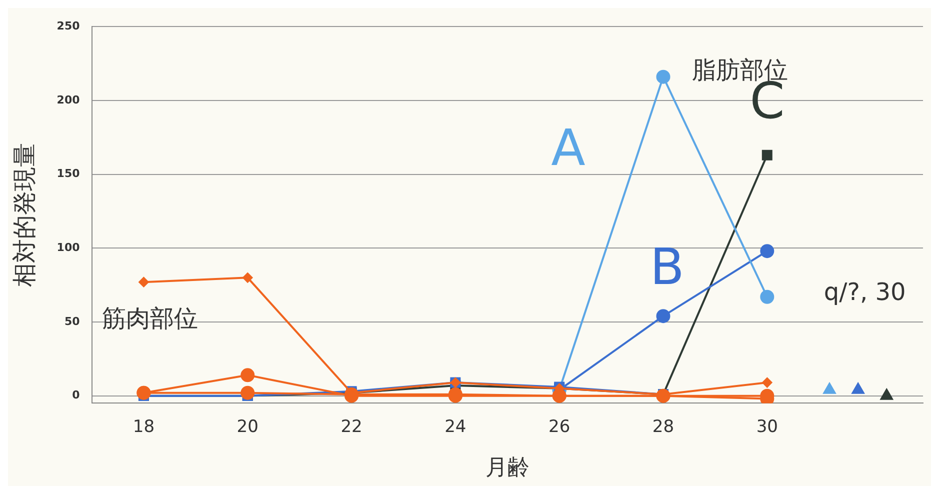 The height and width of the screenshot is (494, 939). Describe the element at coordinates (663, 426) in the screenshot. I see `x-tick-label: 28` at that location.